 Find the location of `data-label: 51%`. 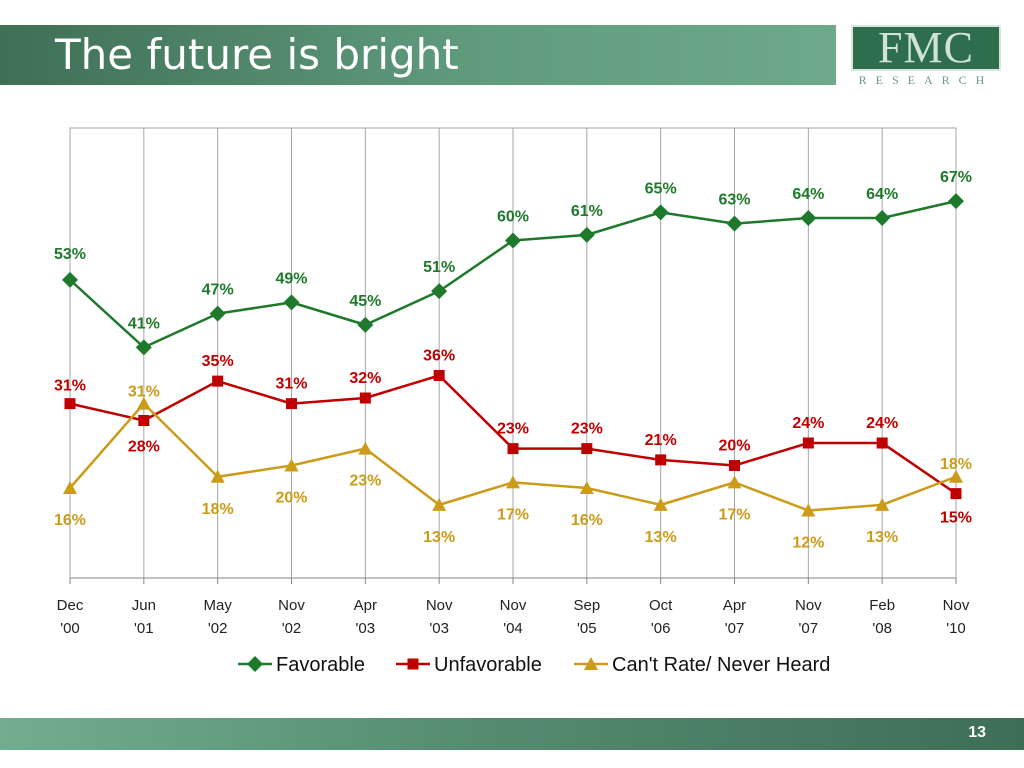

data-label: 51% is located at coordinates (439, 267).